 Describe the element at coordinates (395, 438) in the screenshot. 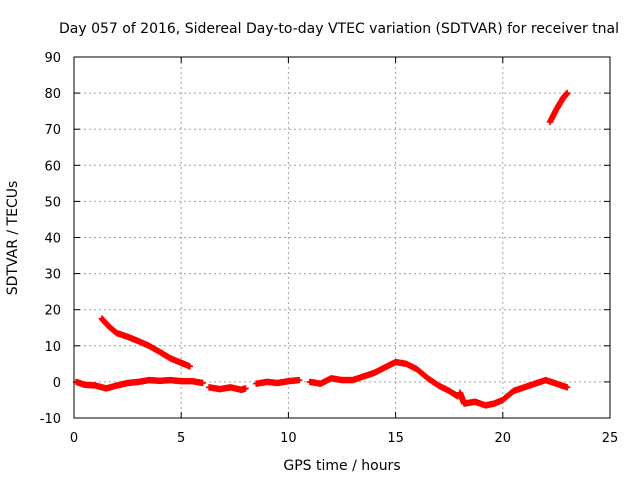

I see `x-tick-label: 15` at that location.